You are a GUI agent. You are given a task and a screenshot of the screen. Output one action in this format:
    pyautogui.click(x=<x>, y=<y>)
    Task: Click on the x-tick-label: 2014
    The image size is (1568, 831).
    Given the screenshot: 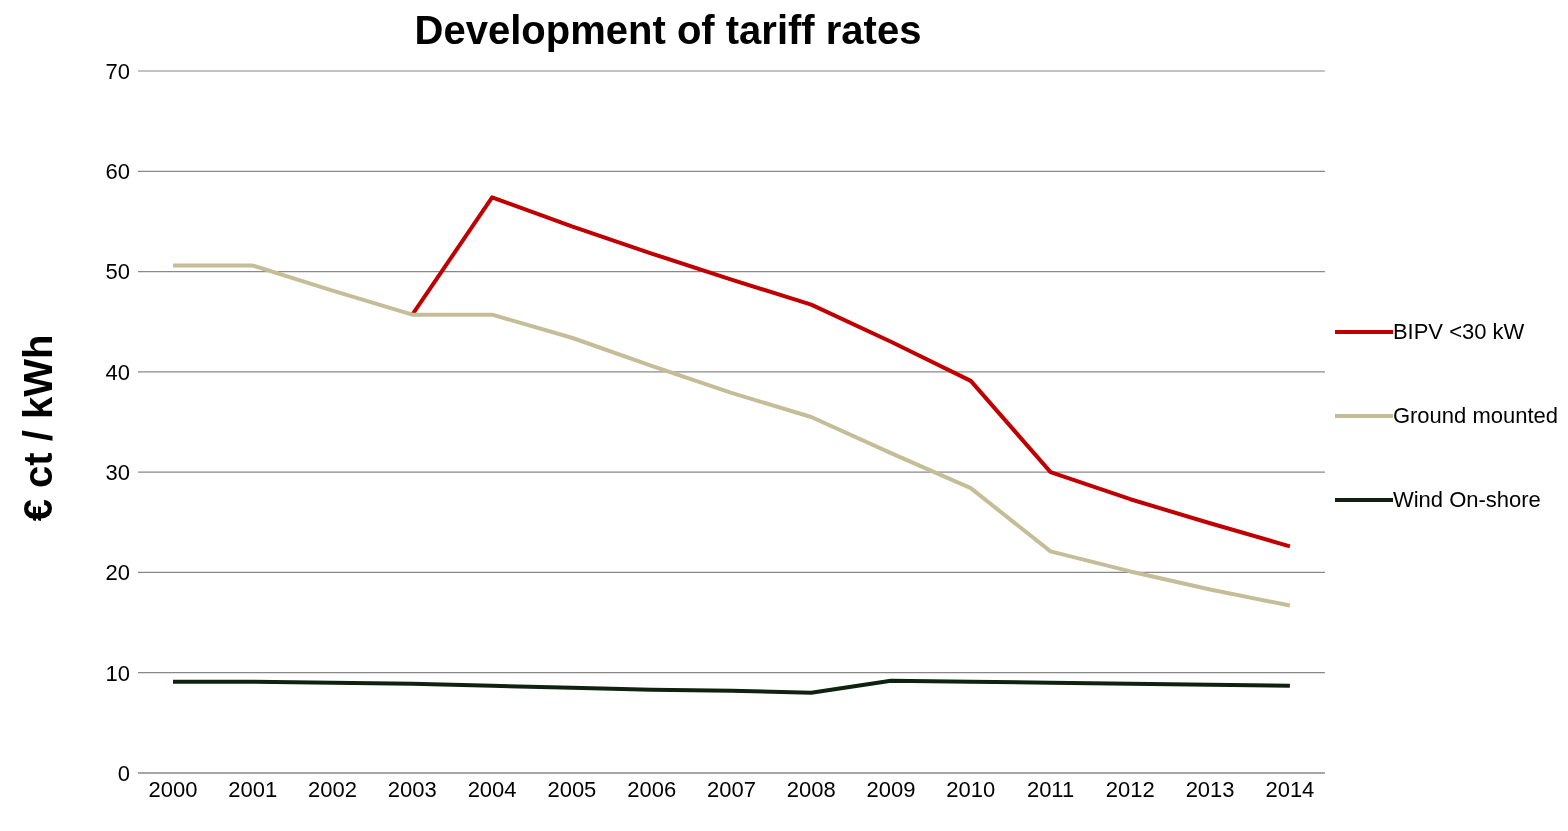 What is the action you would take?
    pyautogui.click(x=1290, y=789)
    